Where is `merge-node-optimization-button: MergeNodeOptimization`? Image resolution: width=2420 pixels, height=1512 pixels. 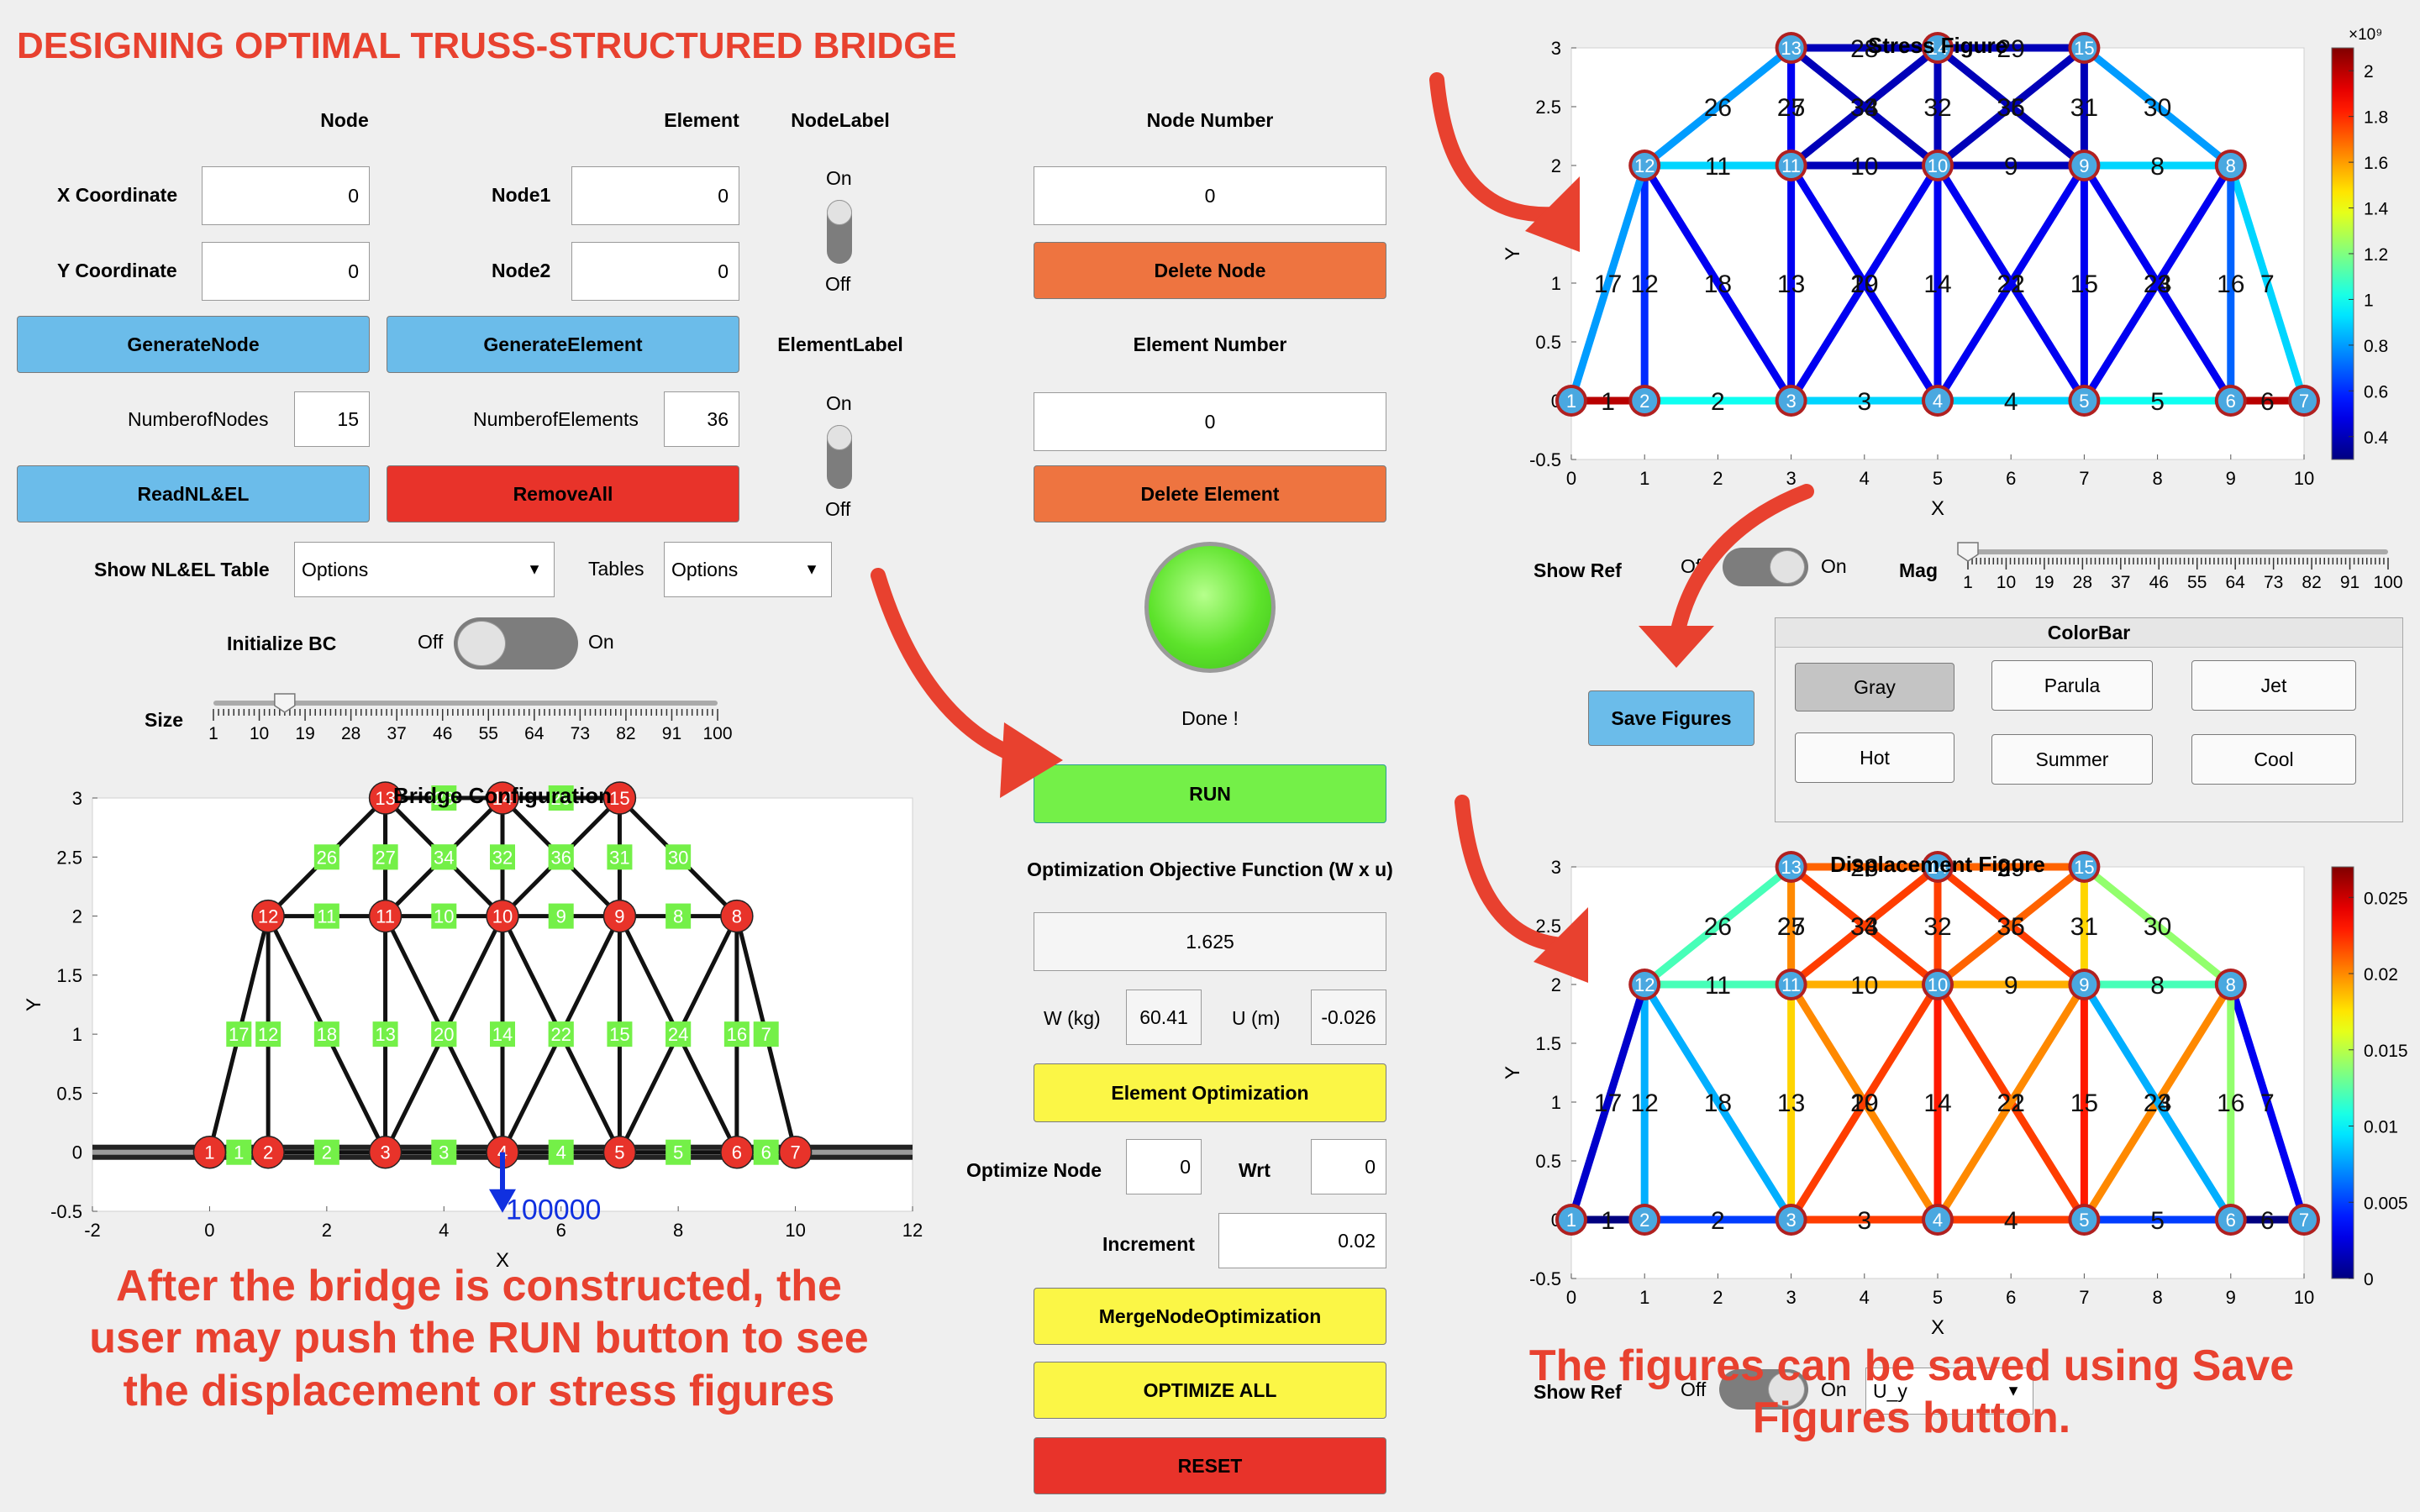 merge-node-optimization-button: MergeNodeOptimization is located at coordinates (1210, 1316).